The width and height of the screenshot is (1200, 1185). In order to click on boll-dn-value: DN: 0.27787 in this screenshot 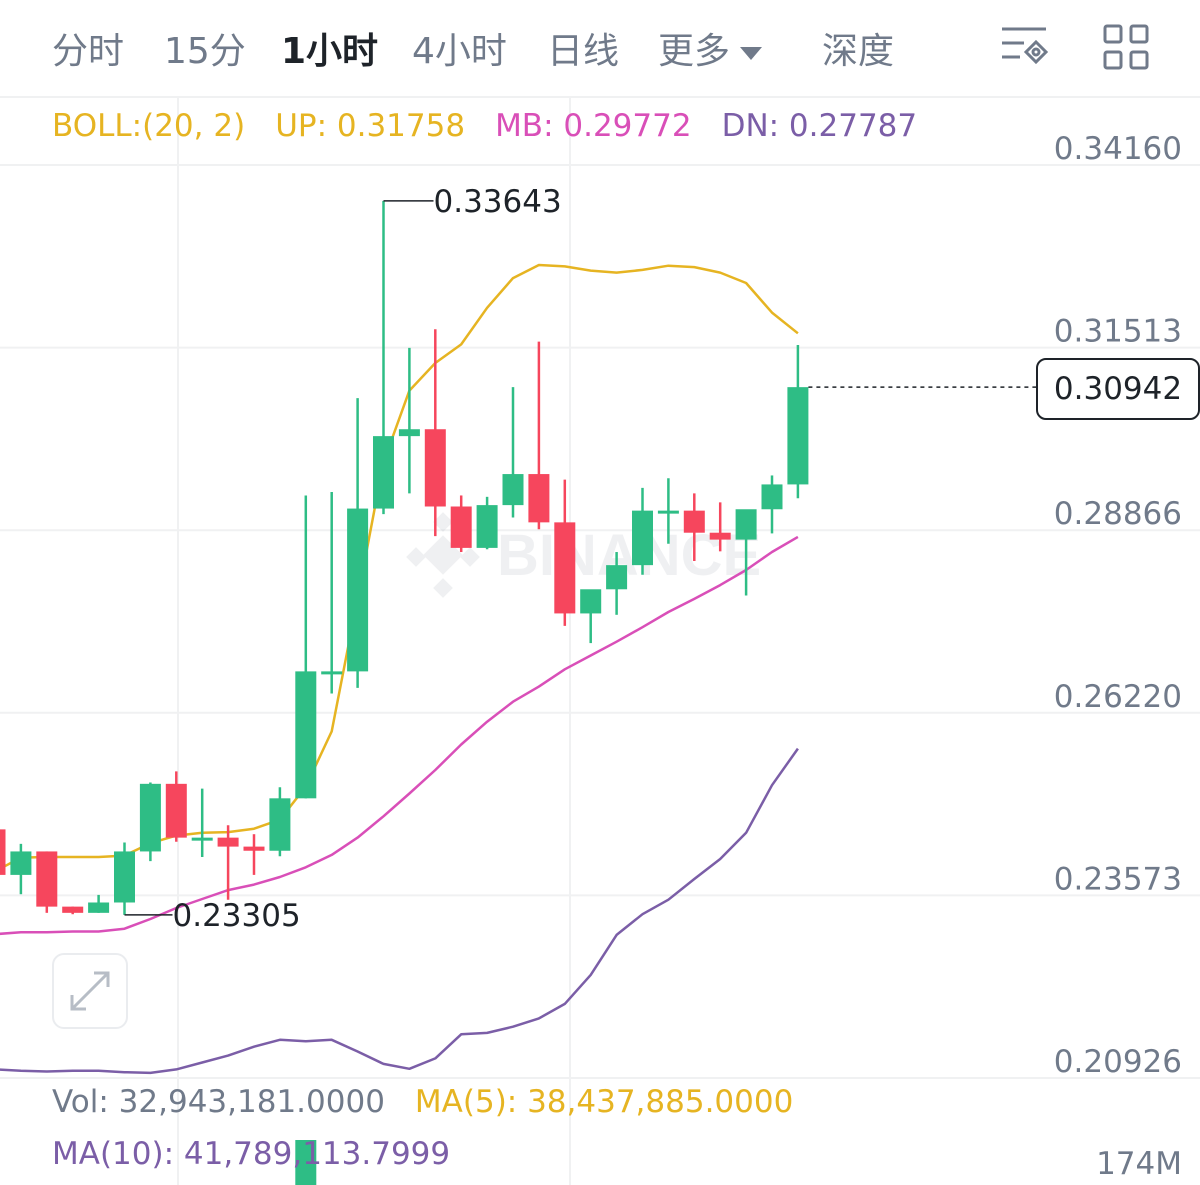, I will do `click(819, 126)`.